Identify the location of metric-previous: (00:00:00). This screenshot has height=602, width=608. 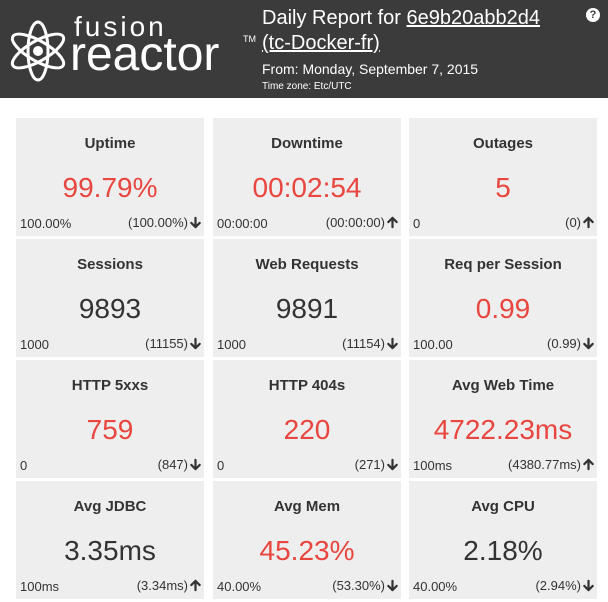
(362, 222).